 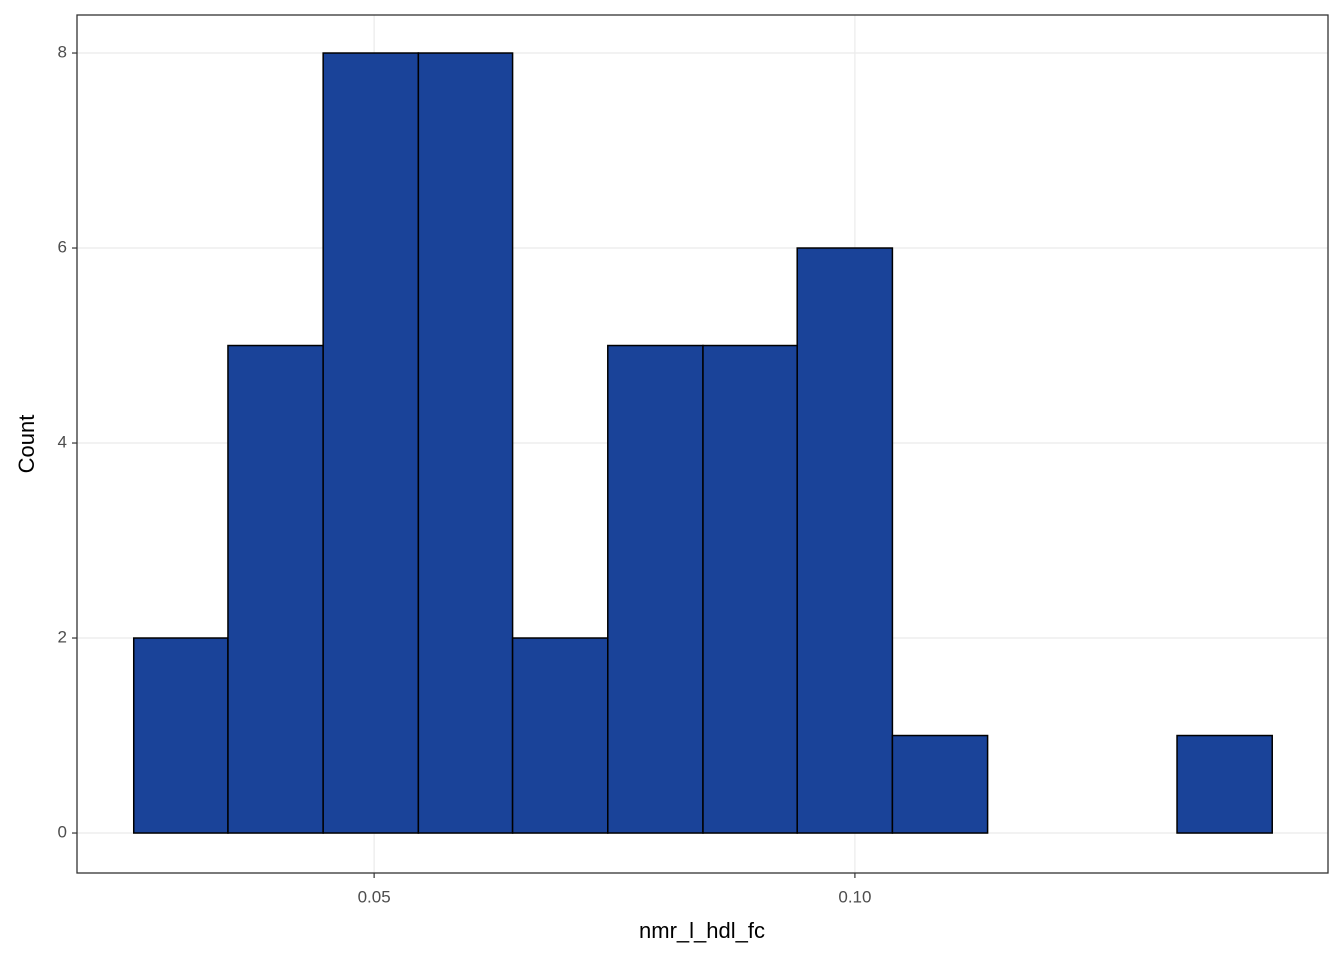 I want to click on x-axis-title: nmr_l_hdl_fc, so click(x=702, y=930).